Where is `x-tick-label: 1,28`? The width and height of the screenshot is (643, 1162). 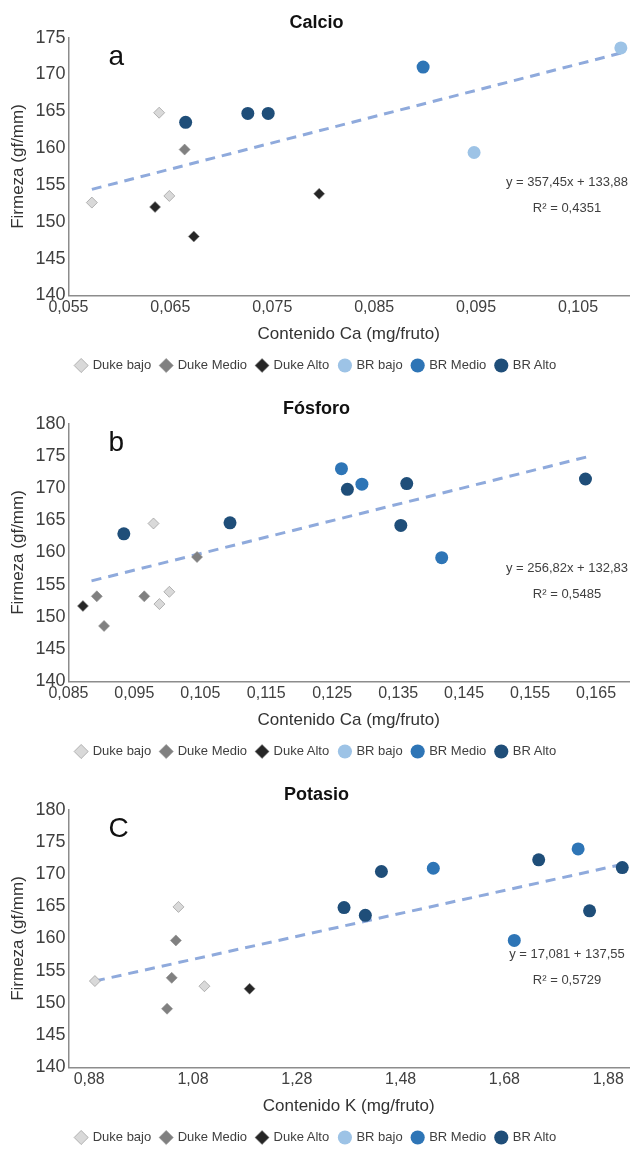 x-tick-label: 1,28 is located at coordinates (297, 1079).